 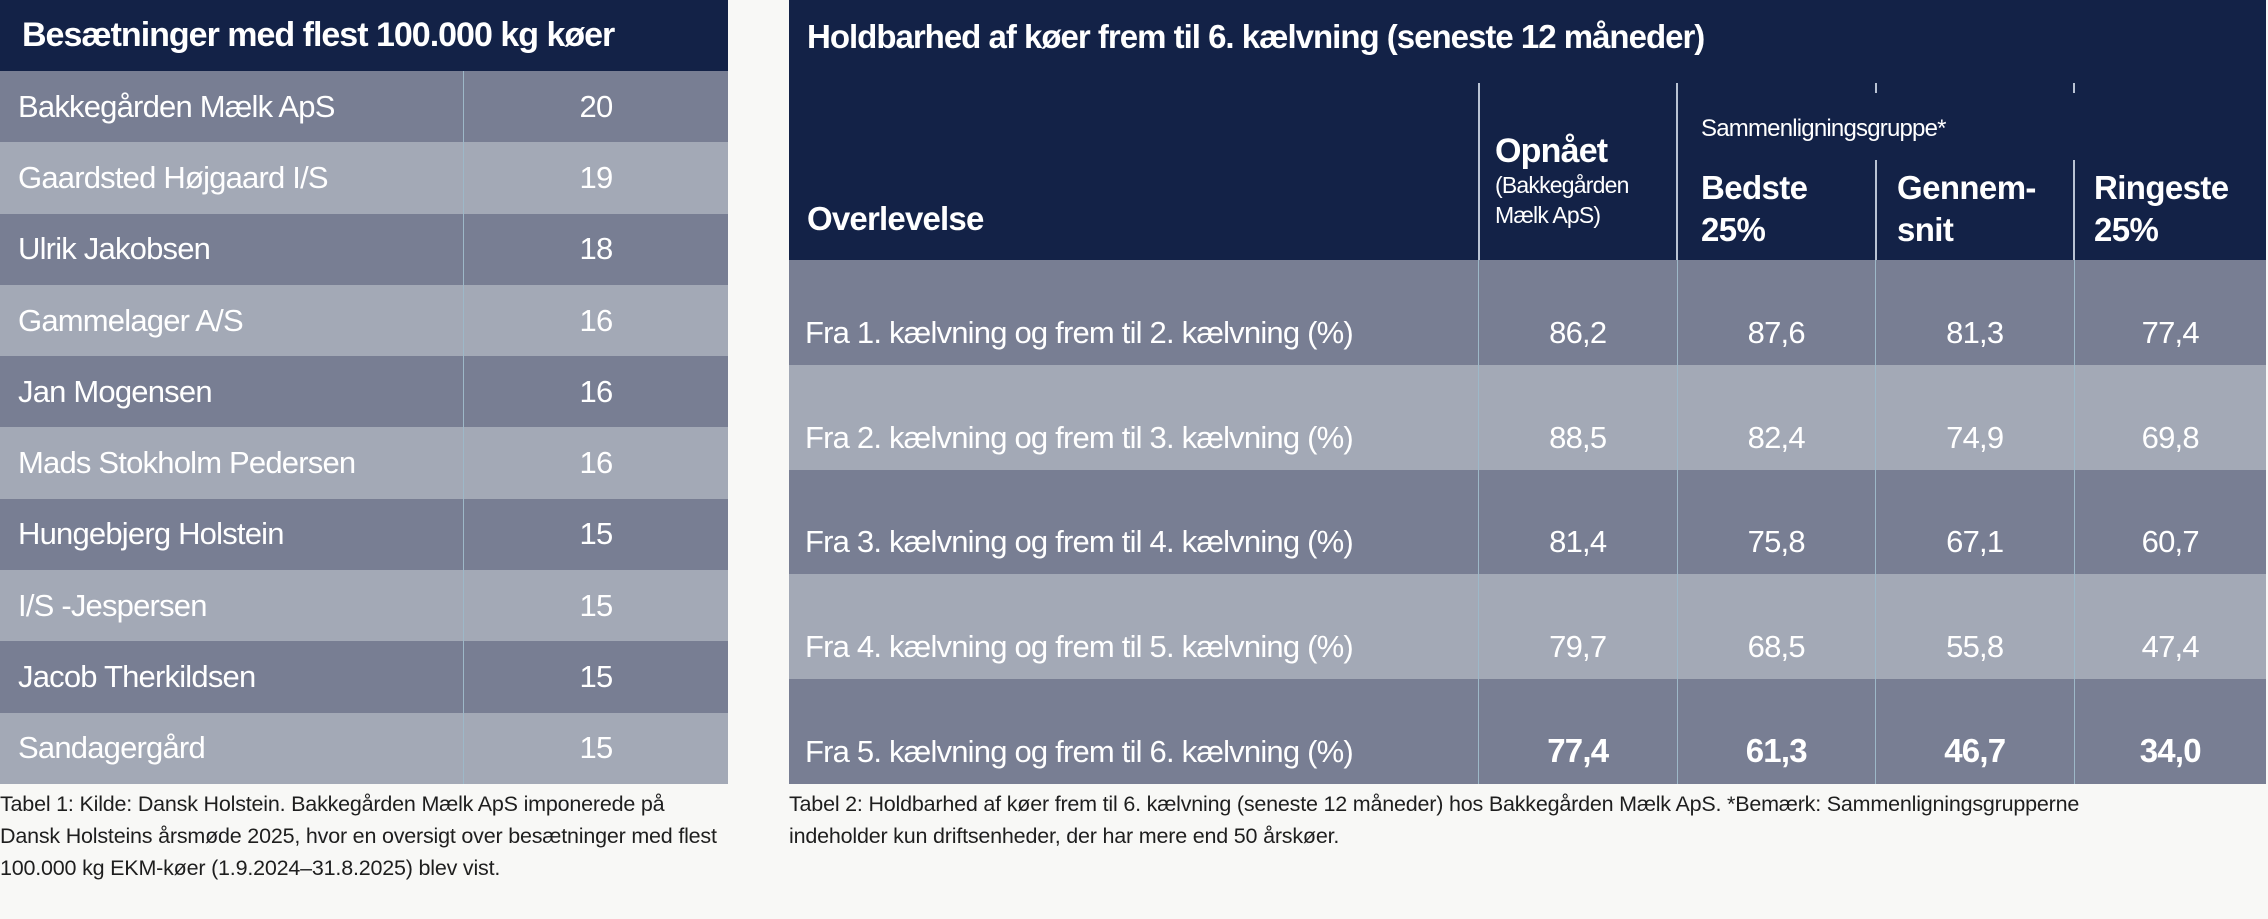 What do you see at coordinates (1551, 151) in the screenshot?
I see `header-opnaet-label: Opnået` at bounding box center [1551, 151].